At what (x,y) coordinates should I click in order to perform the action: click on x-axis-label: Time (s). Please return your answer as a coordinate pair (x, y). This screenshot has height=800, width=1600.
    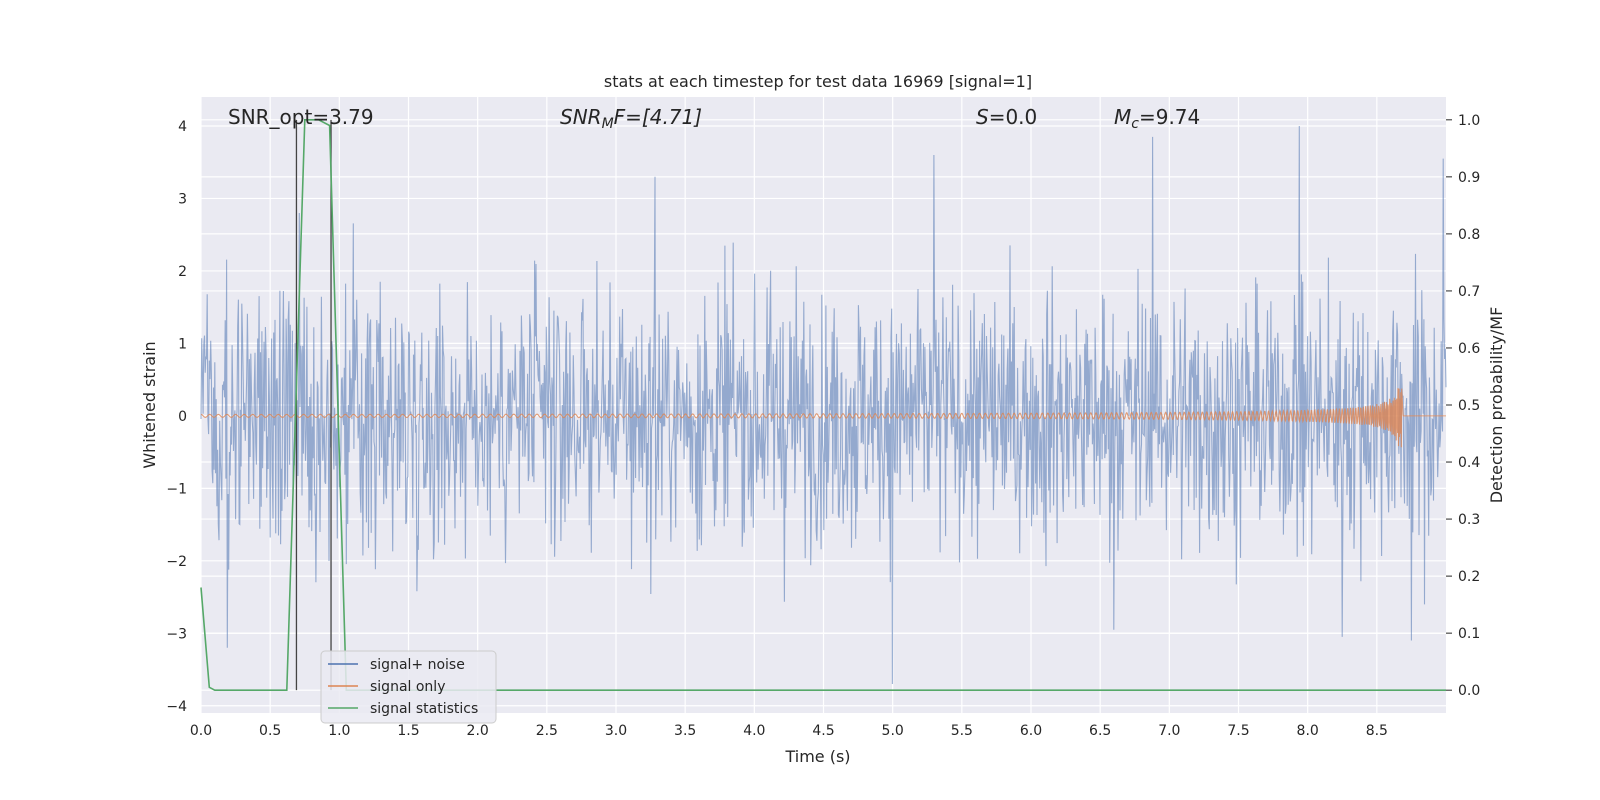
    Looking at the image, I should click on (817, 756).